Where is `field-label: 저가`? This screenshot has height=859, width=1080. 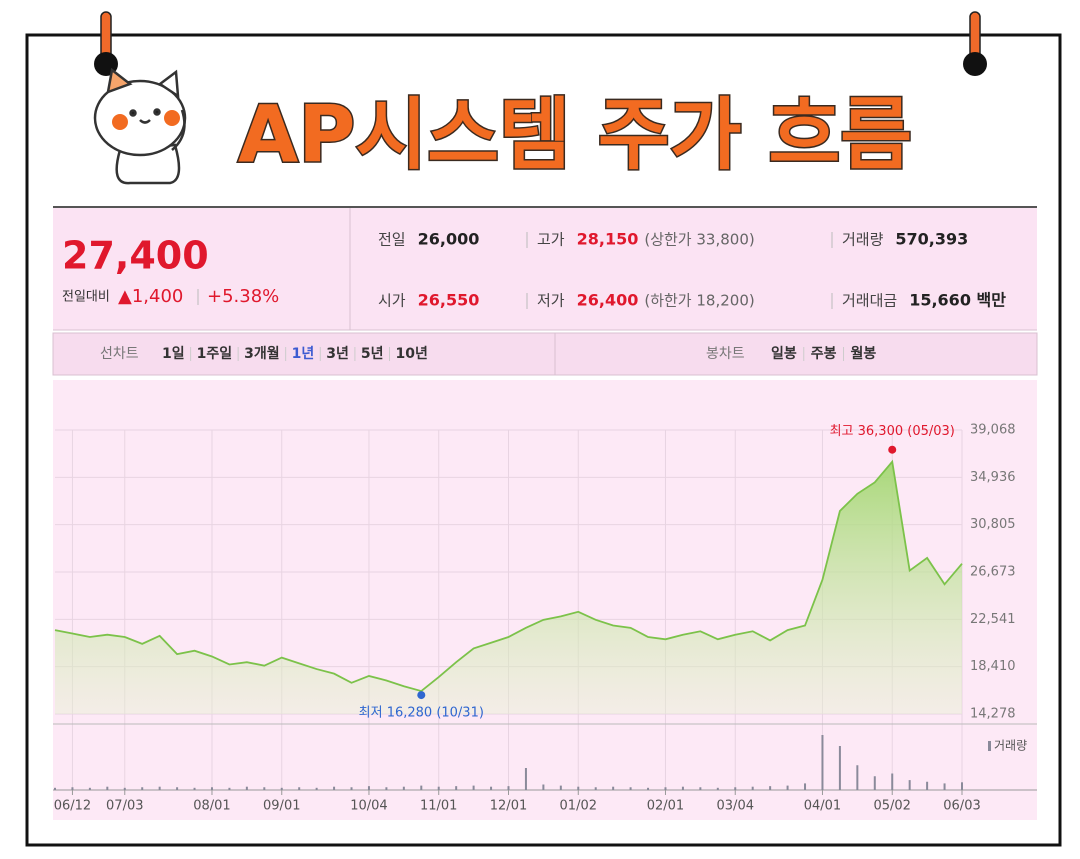 field-label: 저가 is located at coordinates (551, 301).